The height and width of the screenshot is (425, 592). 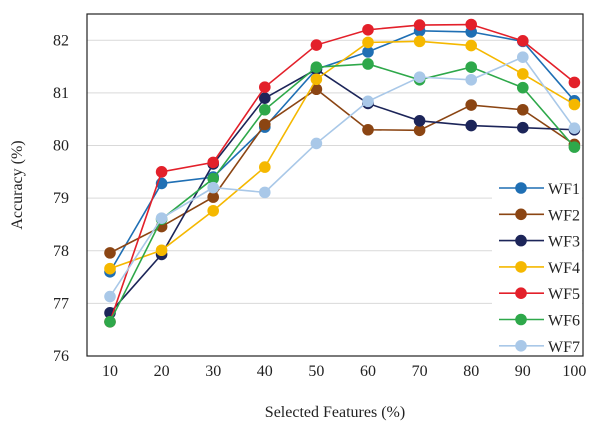 What do you see at coordinates (61, 251) in the screenshot?
I see `y-tick-label: 78` at bounding box center [61, 251].